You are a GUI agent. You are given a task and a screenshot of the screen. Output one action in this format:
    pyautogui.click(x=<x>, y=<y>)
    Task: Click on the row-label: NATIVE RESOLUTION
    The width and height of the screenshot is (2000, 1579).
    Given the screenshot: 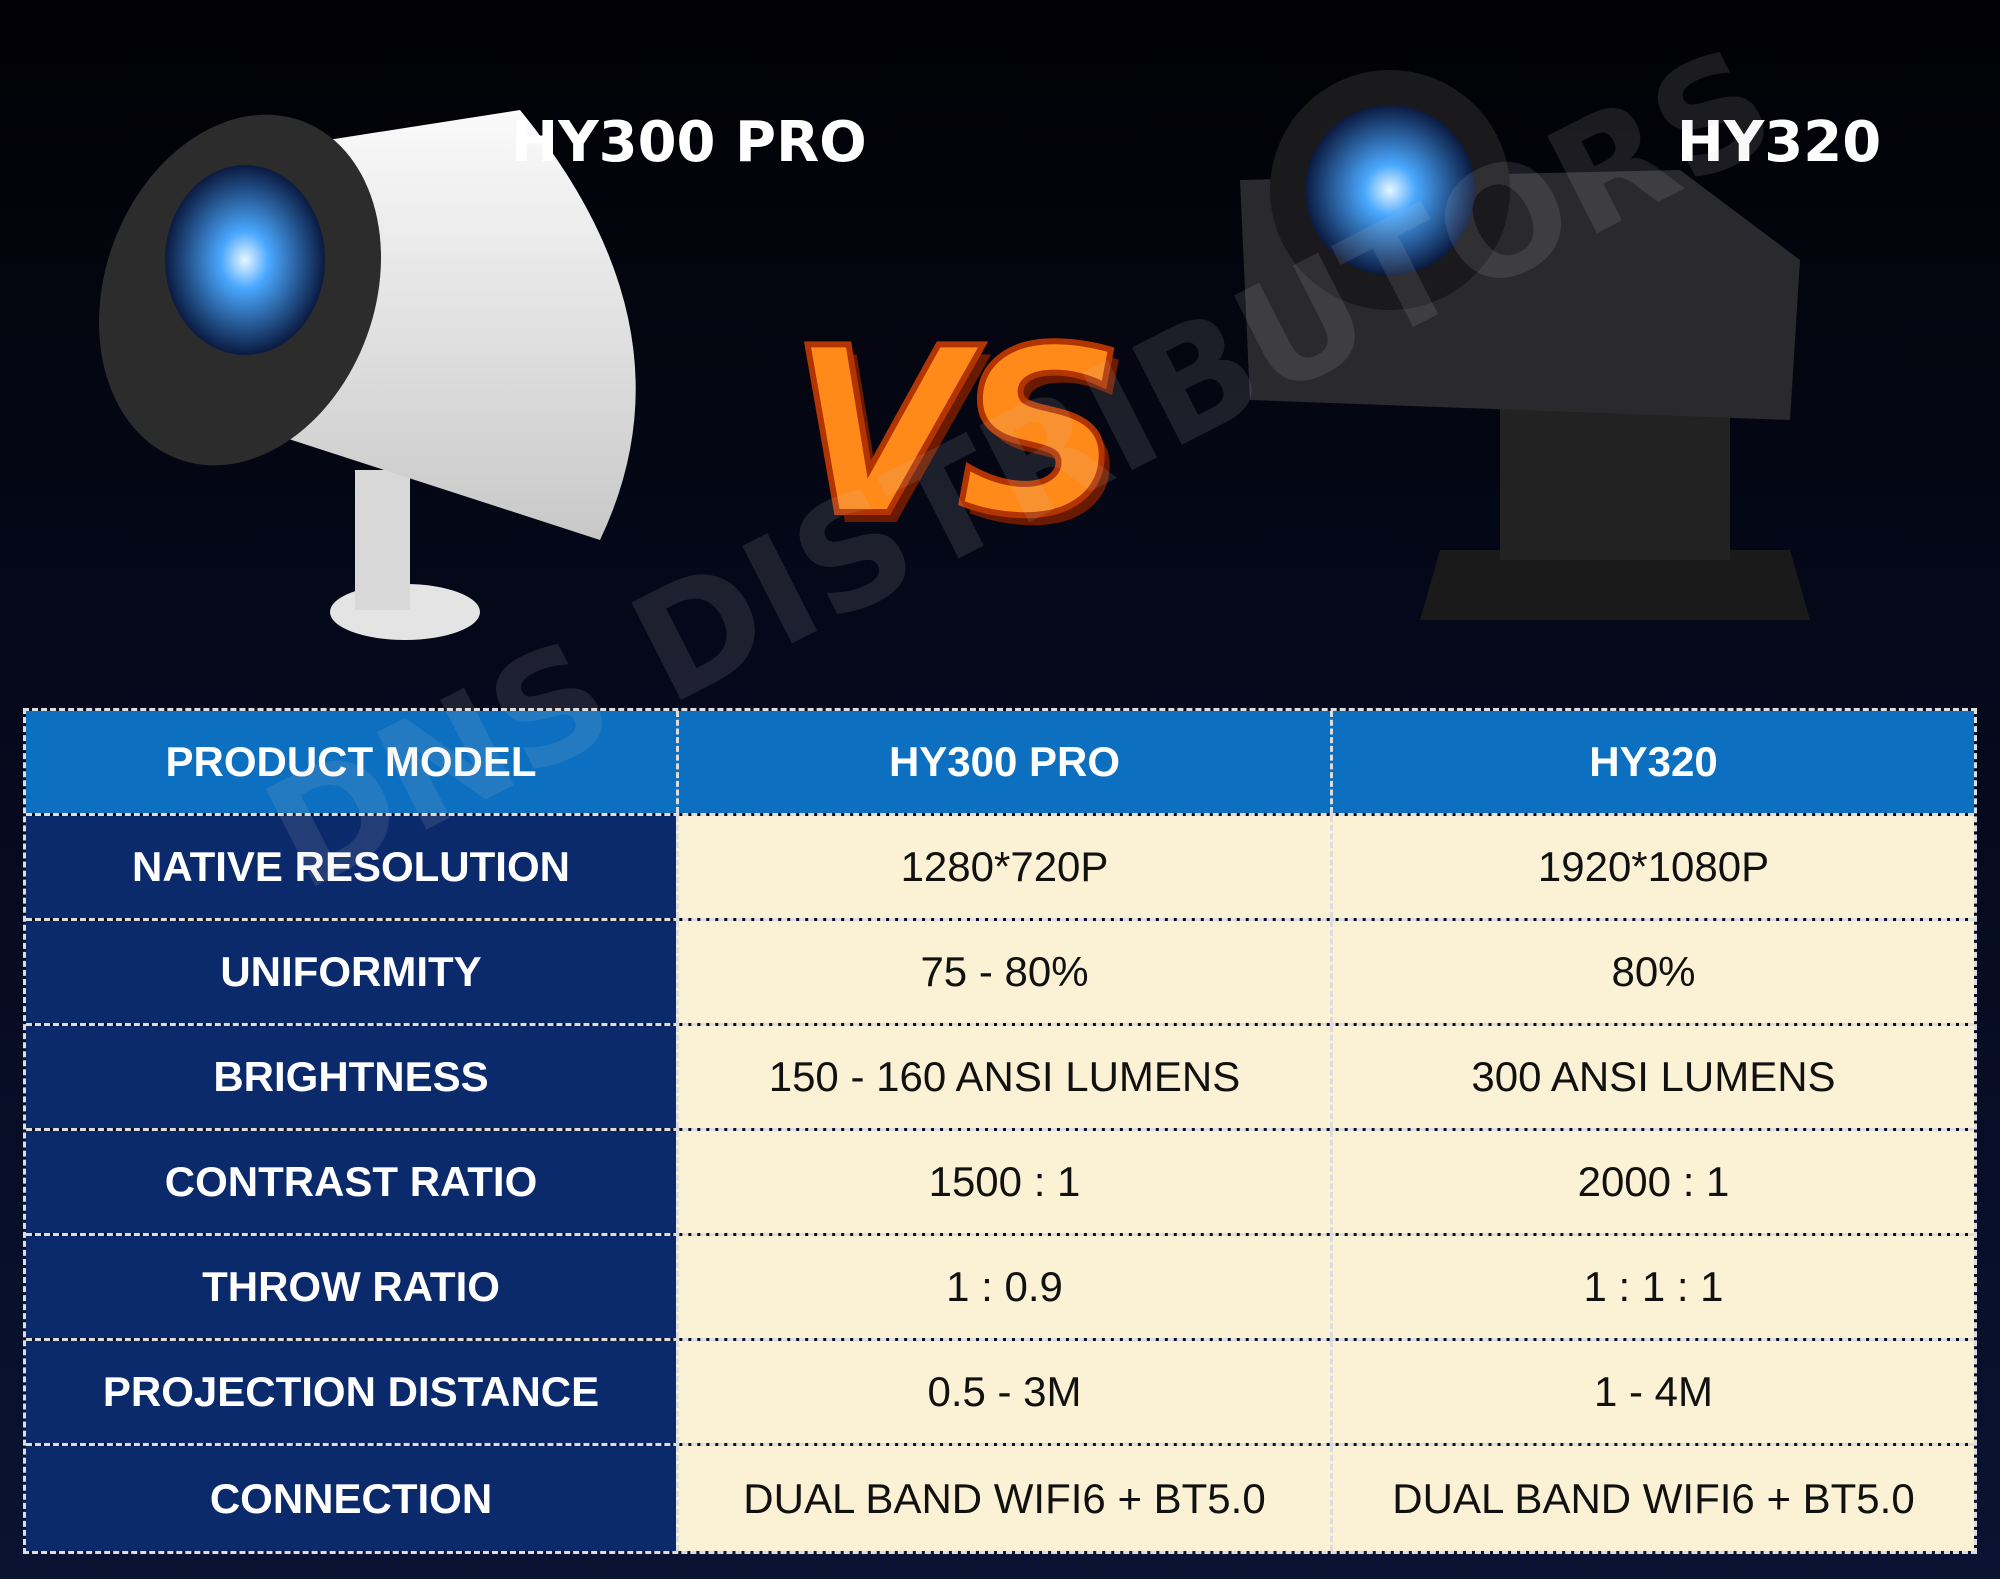 What is the action you would take?
    pyautogui.click(x=351, y=867)
    